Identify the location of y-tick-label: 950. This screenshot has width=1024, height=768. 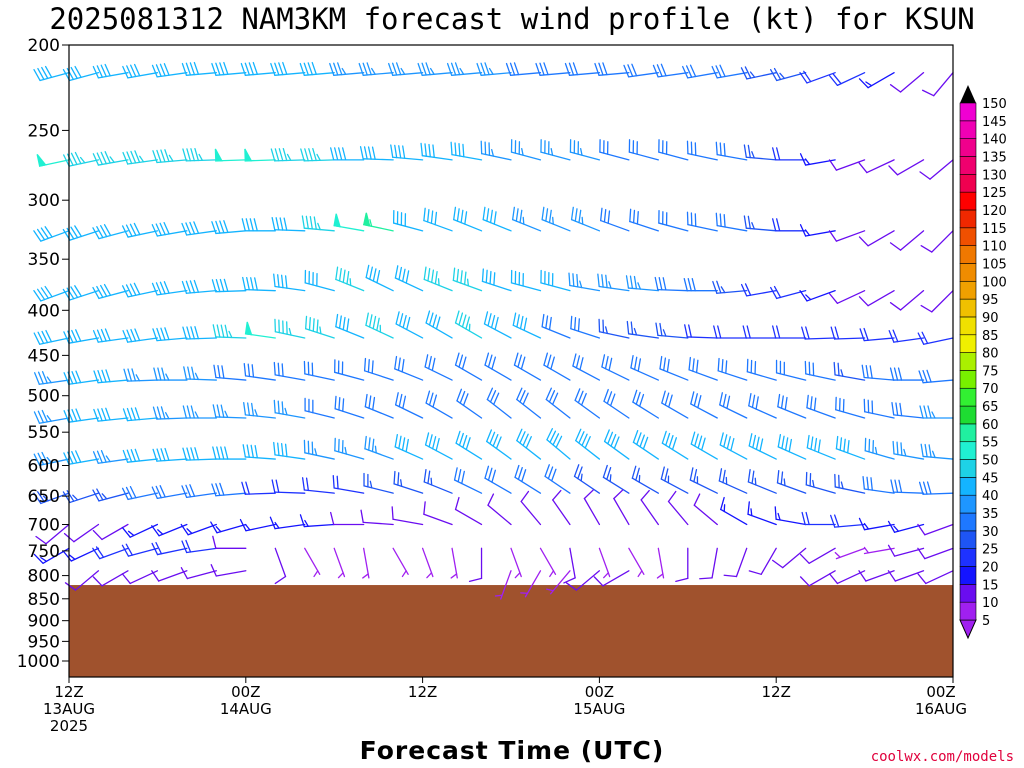
(44, 642).